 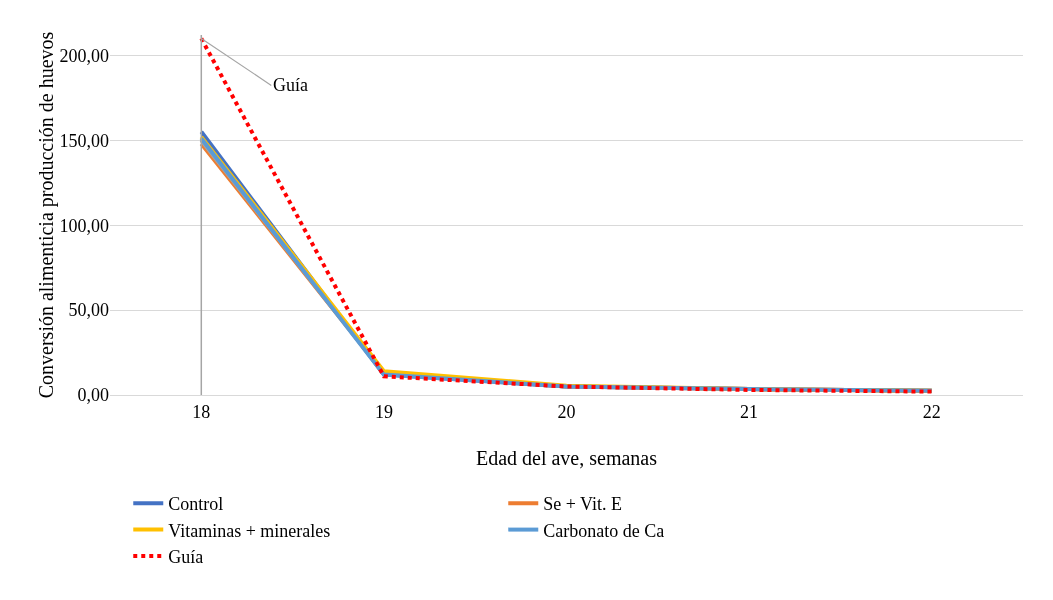 I want to click on x-tick-label: 18, so click(x=201, y=411).